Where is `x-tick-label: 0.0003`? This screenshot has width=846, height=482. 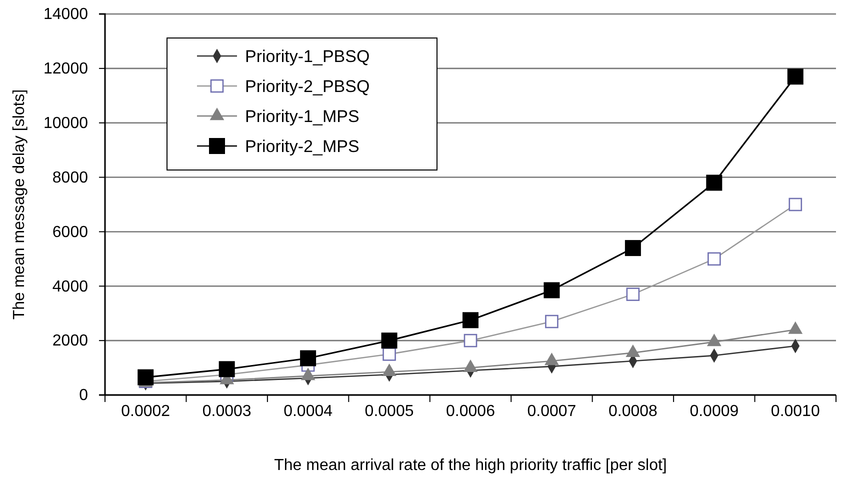 x-tick-label: 0.0003 is located at coordinates (227, 411).